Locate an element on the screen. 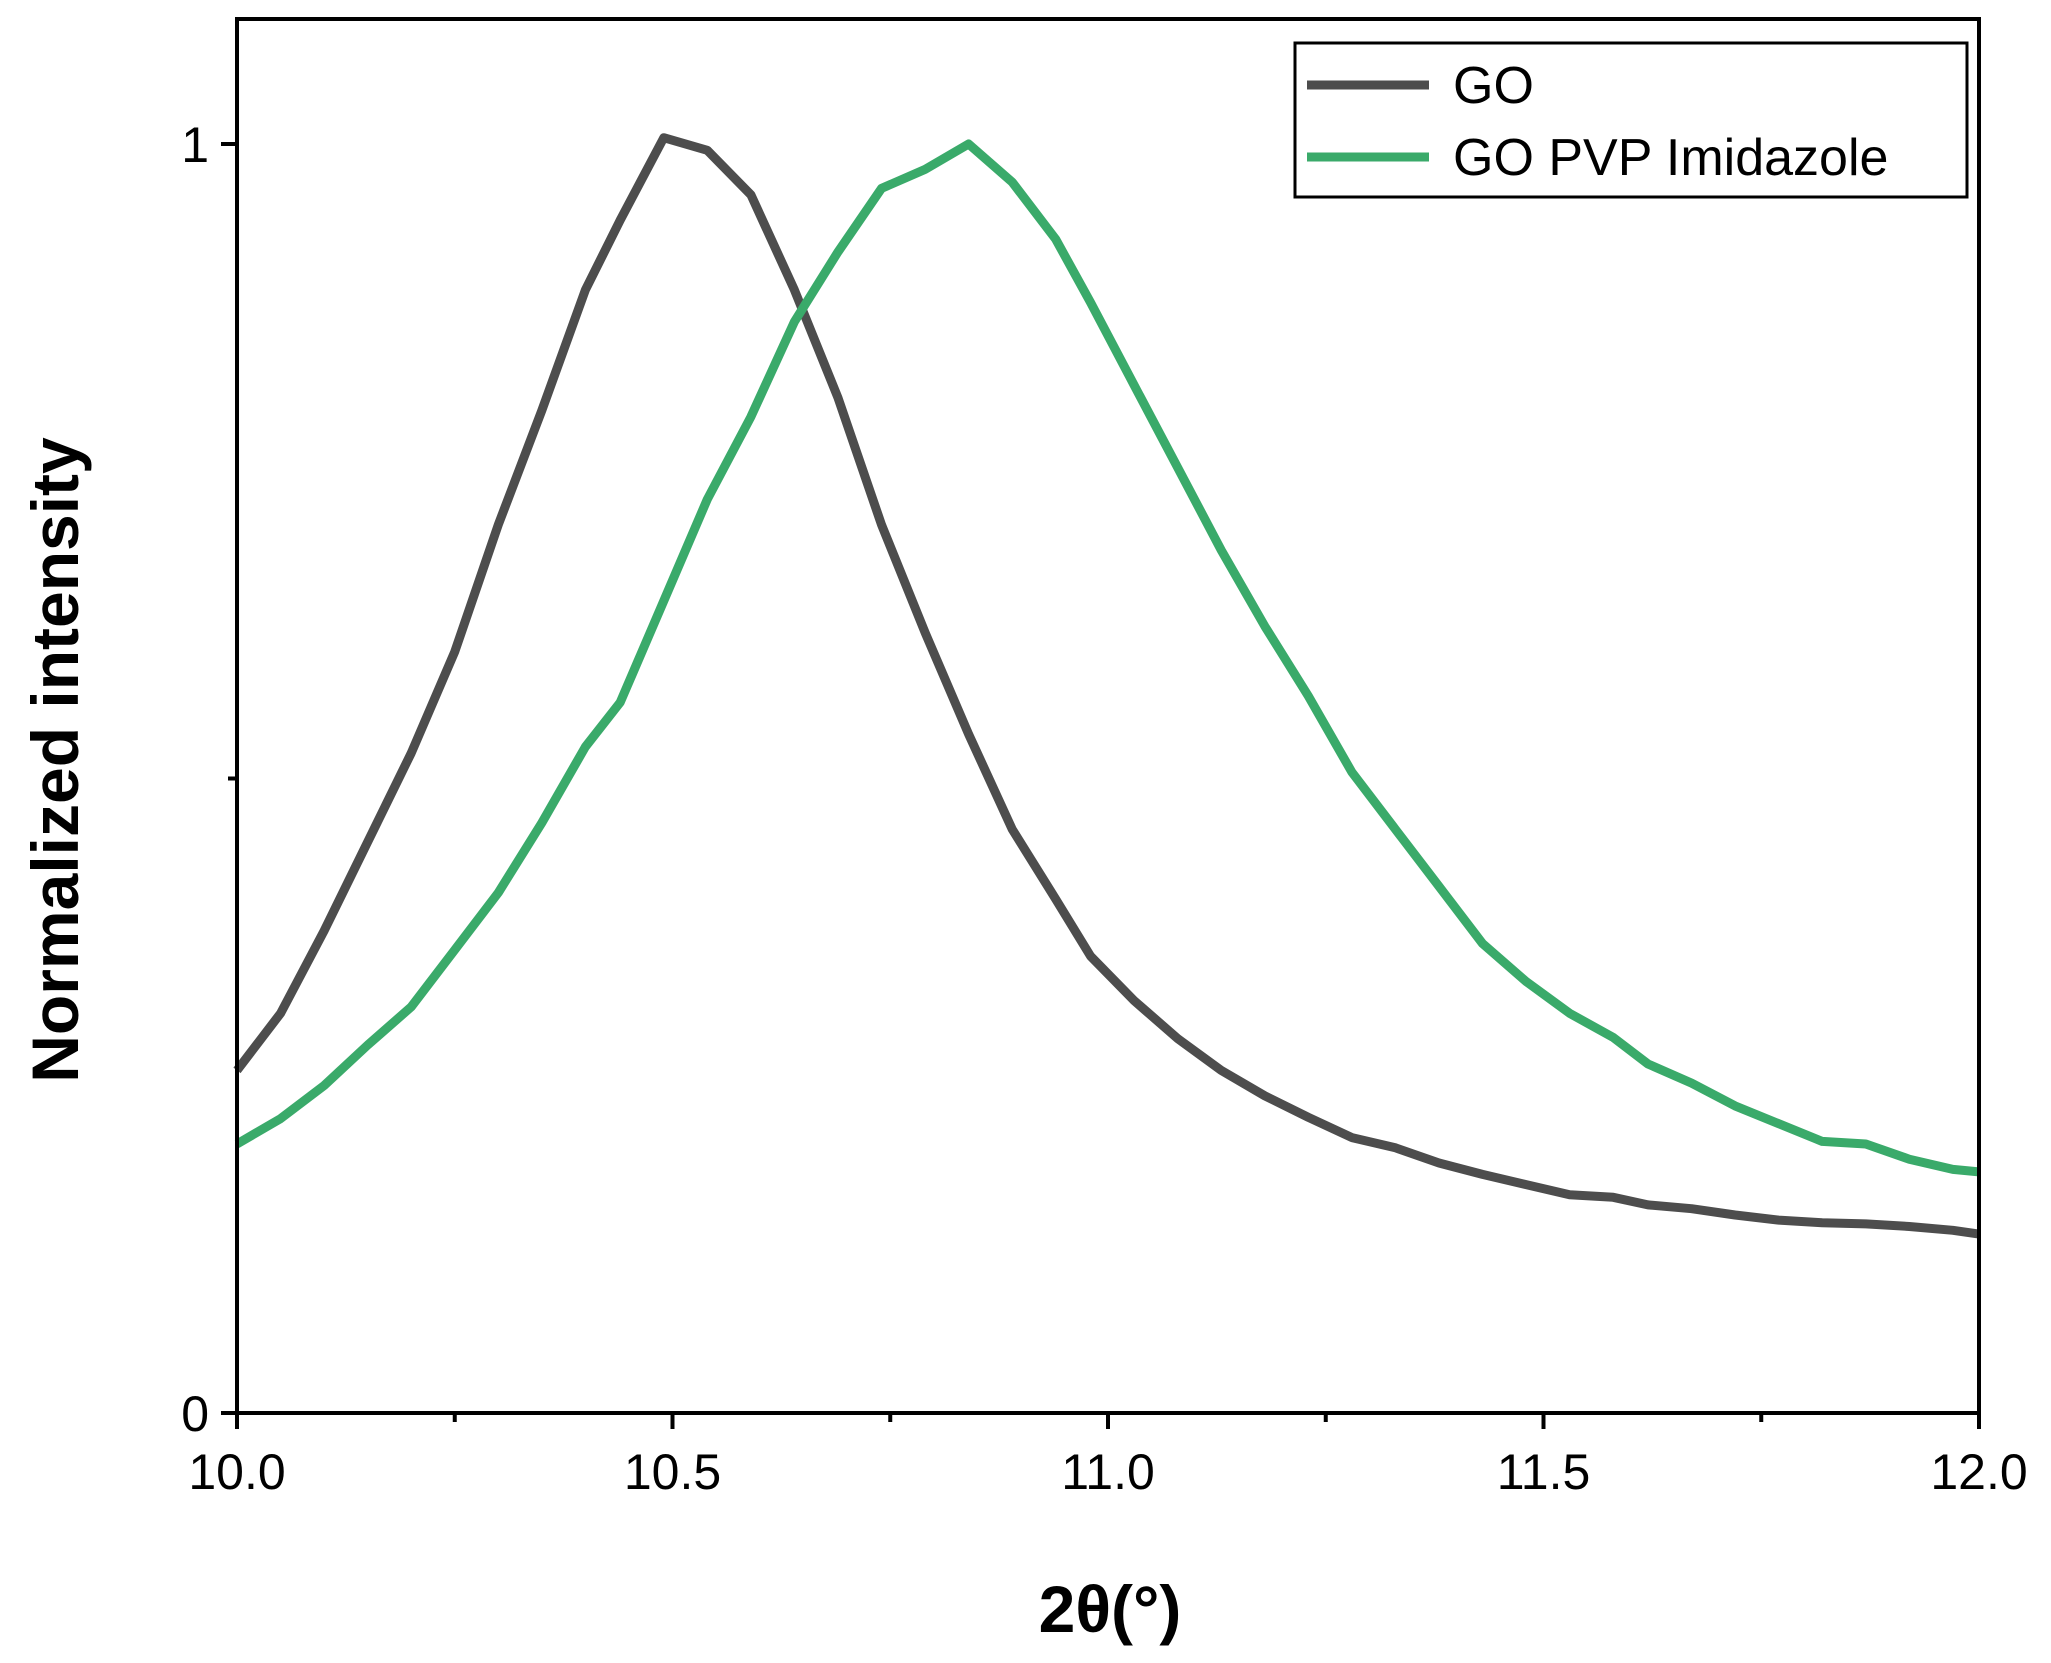 The height and width of the screenshot is (1663, 2051). x-tick-label: 12.0 is located at coordinates (1978, 1472).